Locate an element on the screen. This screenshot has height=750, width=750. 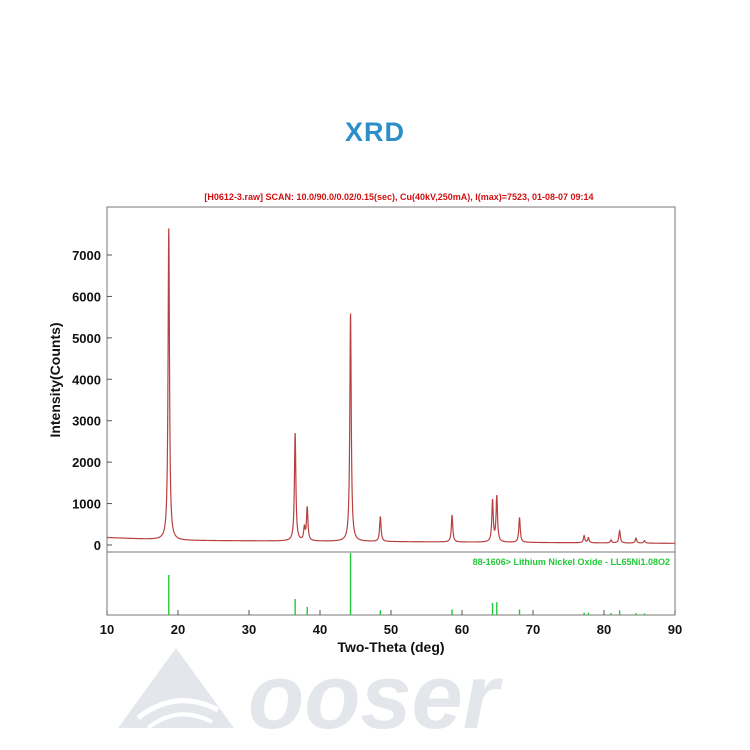
y-tick-label-7: 7000 is located at coordinates (86, 255).